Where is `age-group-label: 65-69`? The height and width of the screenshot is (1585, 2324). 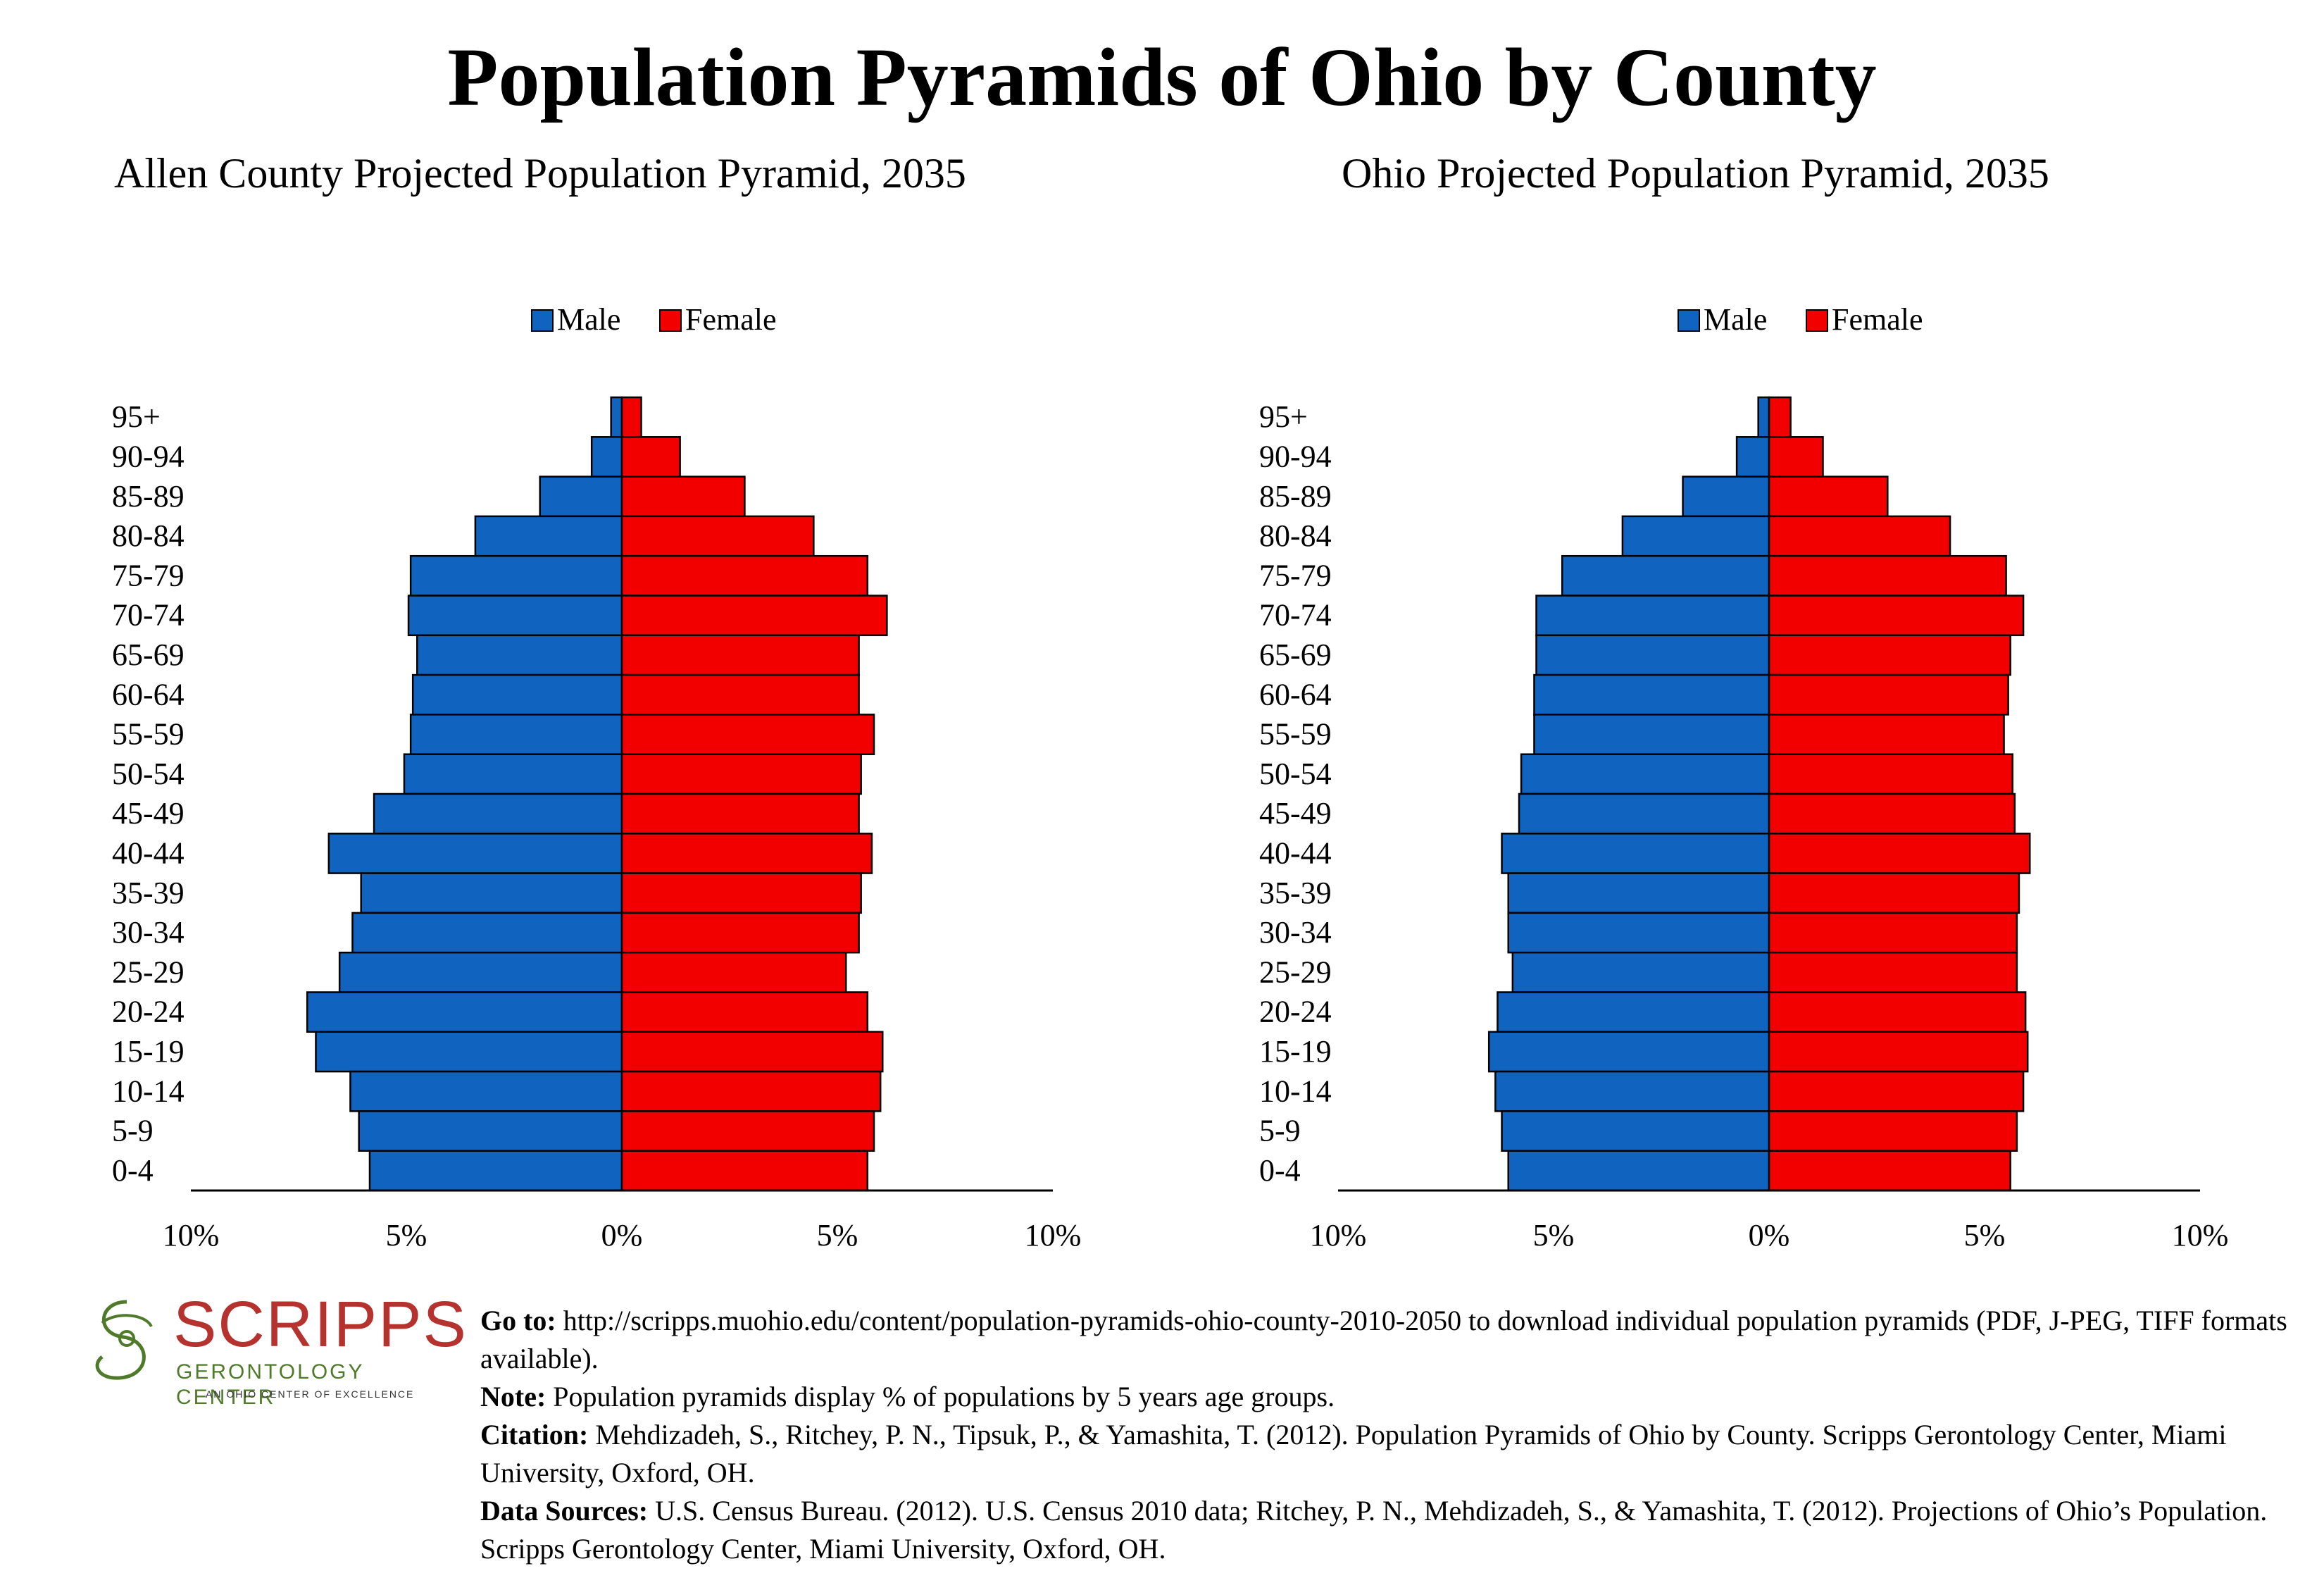 age-group-label: 65-69 is located at coordinates (1295, 655).